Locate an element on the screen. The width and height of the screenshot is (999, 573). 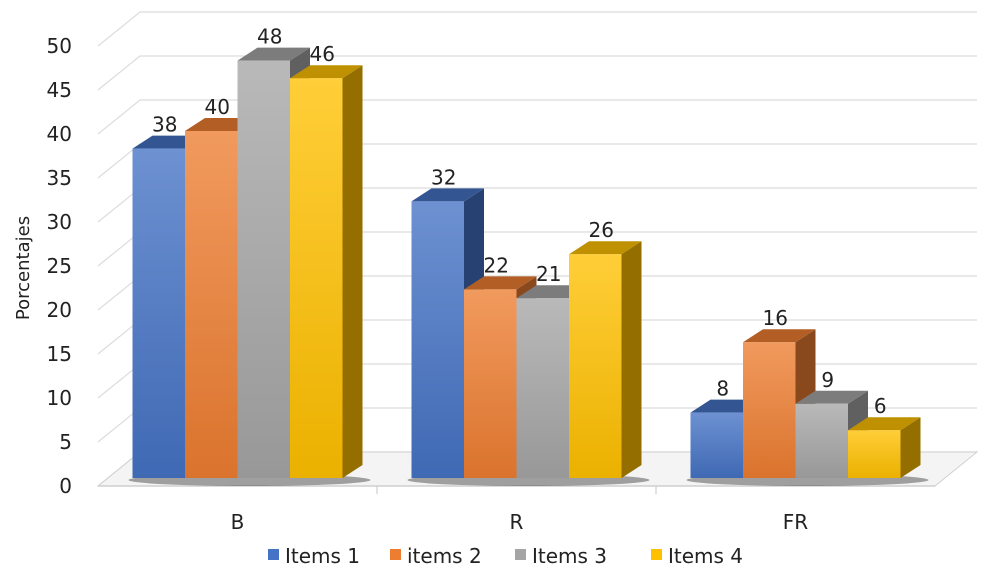
x-category-label: B is located at coordinates (238, 522).